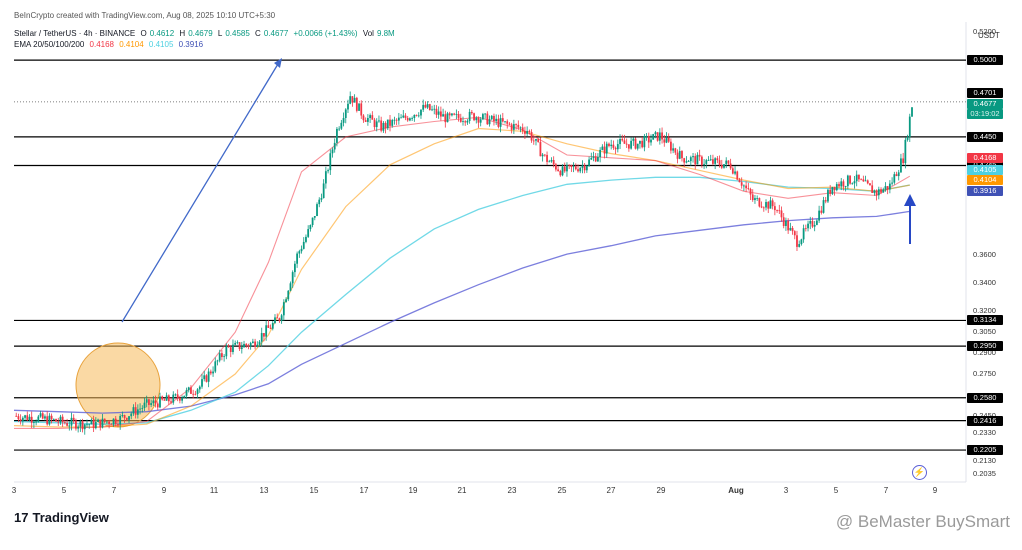 The width and height of the screenshot is (1022, 550). I want to click on y-axis-tick-label: 0.3050, so click(984, 332).